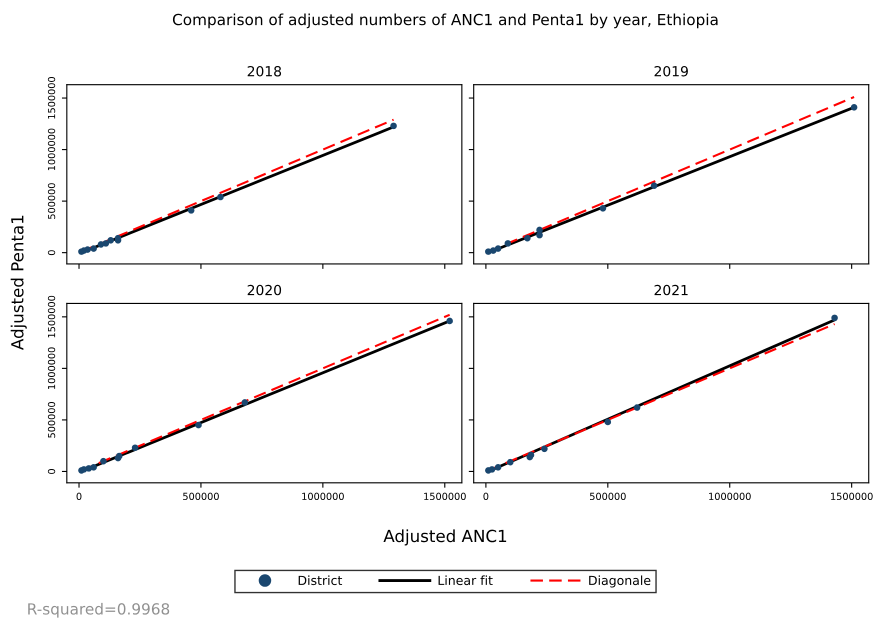 This screenshot has width=891, height=627. Describe the element at coordinates (671, 71) in the screenshot. I see `chart-title: 2019` at that location.